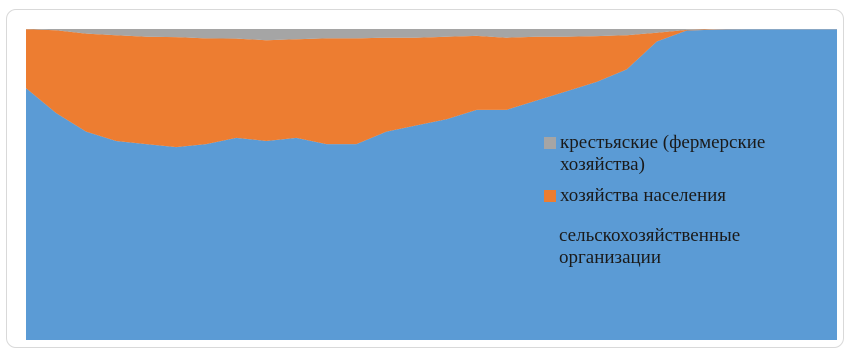 The height and width of the screenshot is (355, 852). I want to click on legend-swatch-farms, so click(550, 143).